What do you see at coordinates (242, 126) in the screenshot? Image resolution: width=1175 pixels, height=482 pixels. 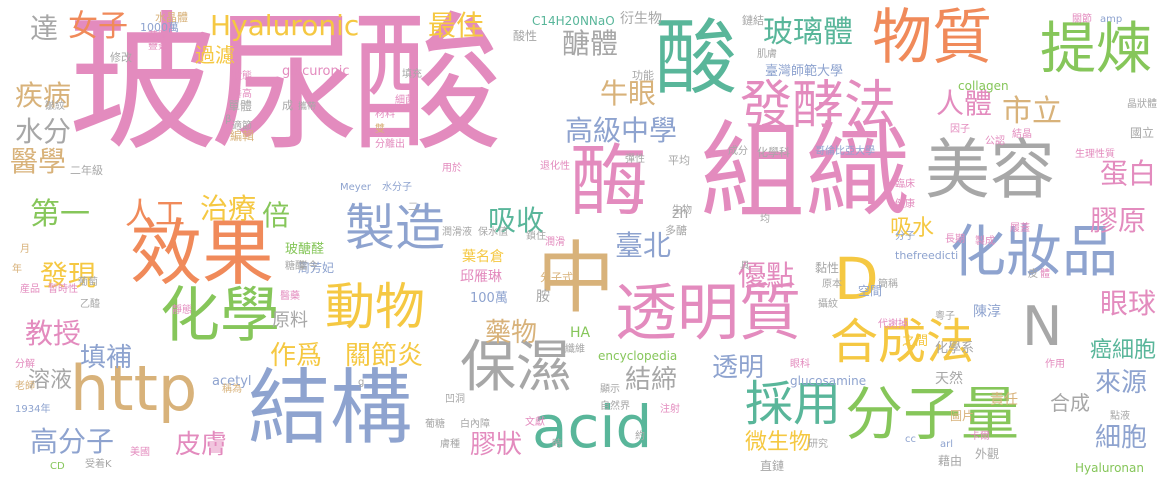 I see `word: 適節` at bounding box center [242, 126].